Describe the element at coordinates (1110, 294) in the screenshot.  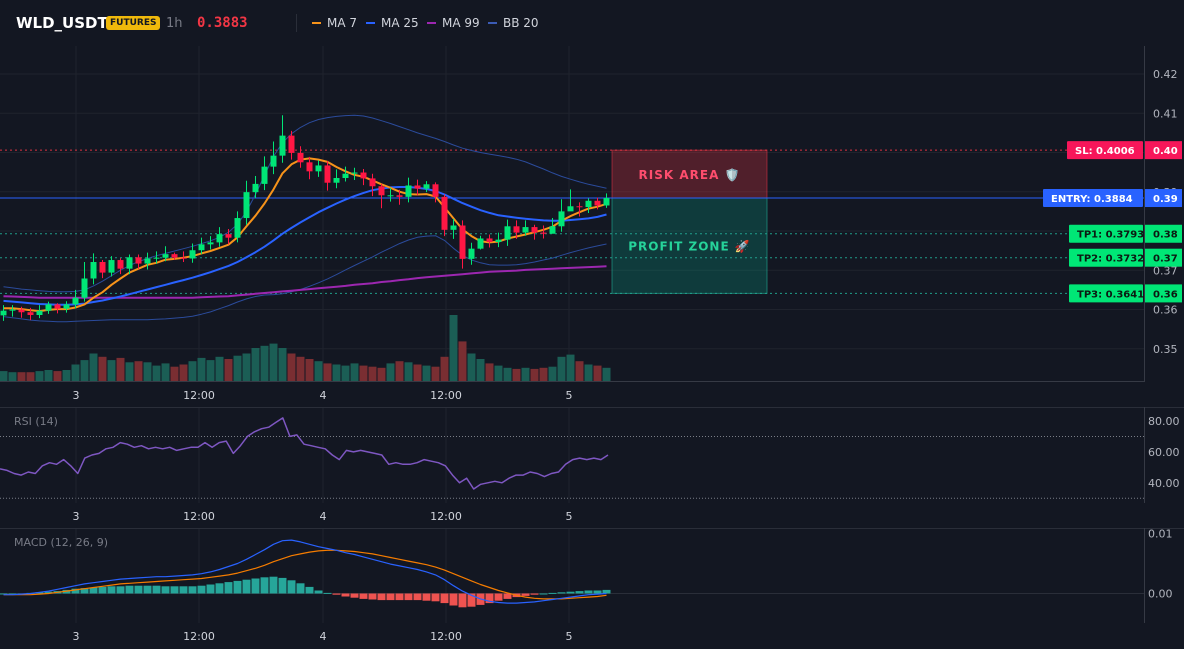
I see `level-tag-label: TP3: 0.3641` at that location.